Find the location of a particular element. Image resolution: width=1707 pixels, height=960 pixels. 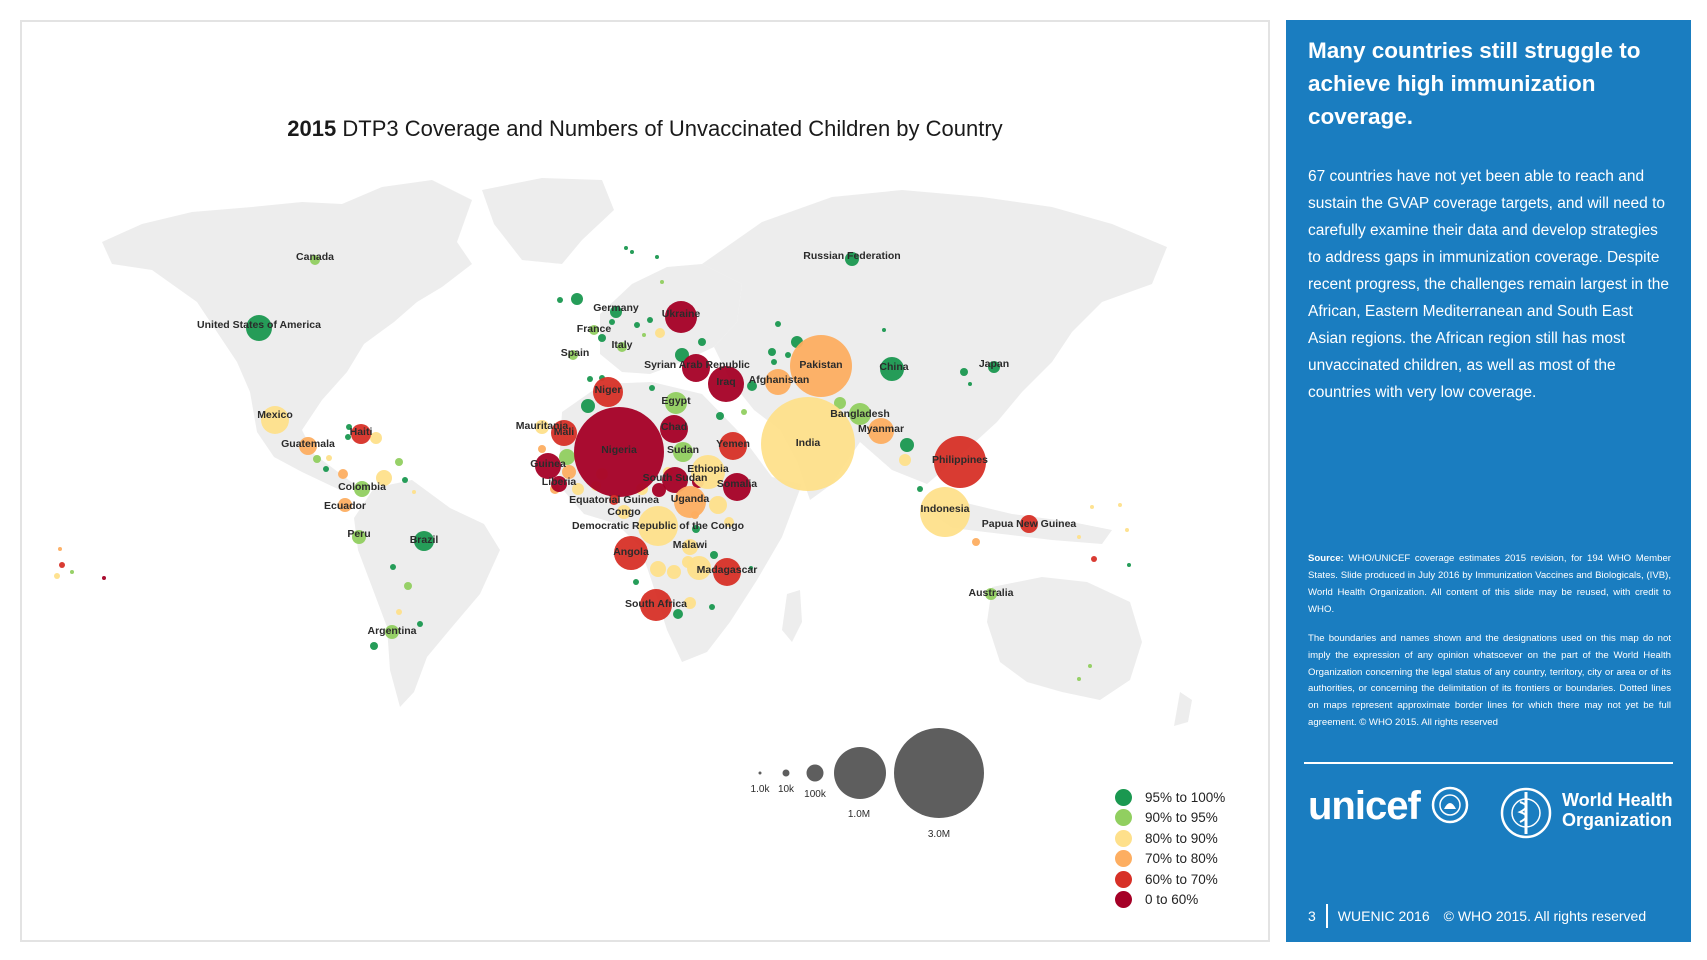

country-label: Iraq is located at coordinates (725, 382).